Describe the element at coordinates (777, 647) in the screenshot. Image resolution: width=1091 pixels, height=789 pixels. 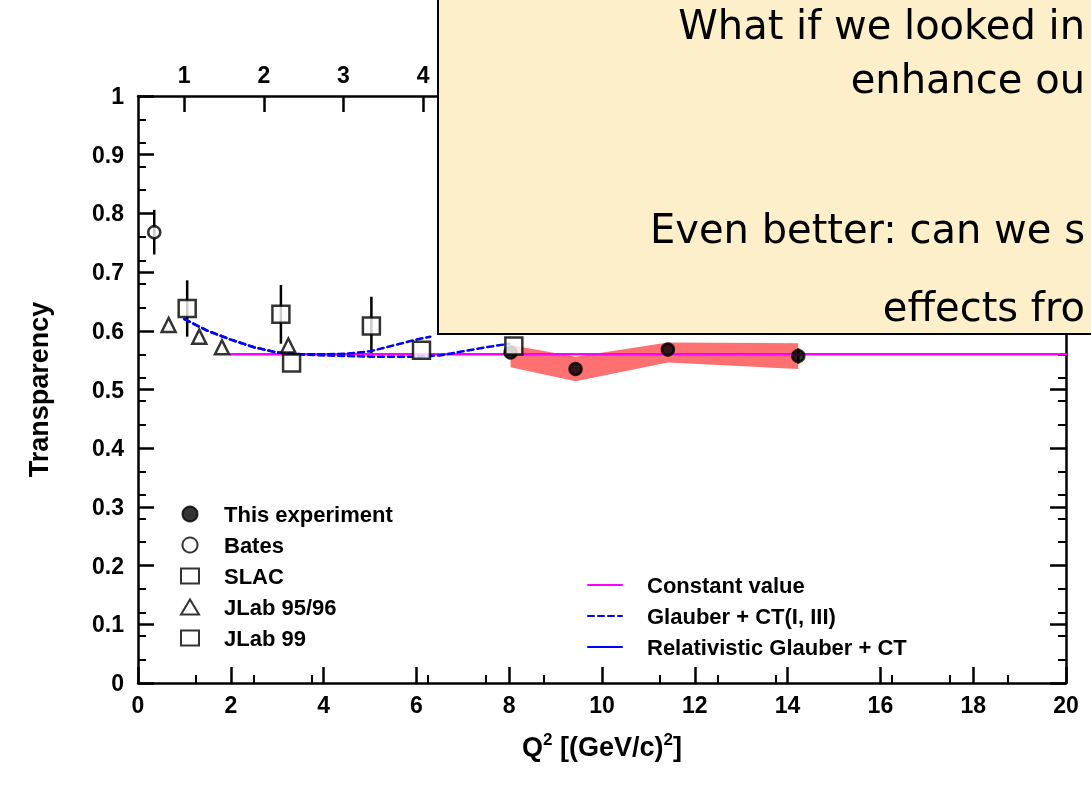
I see `legend-label: Relativistic Glauber + CT` at that location.